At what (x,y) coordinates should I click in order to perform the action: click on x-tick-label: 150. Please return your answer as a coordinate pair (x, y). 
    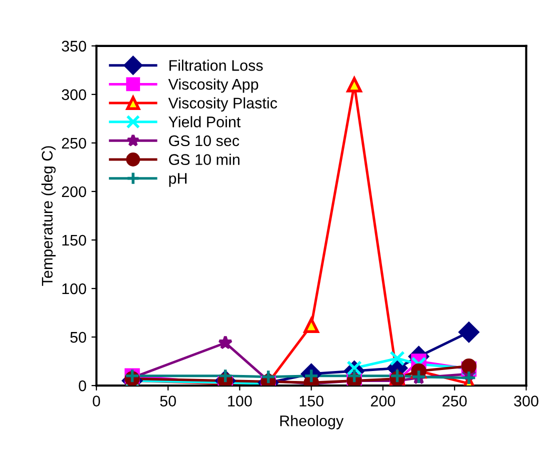
    Looking at the image, I should click on (312, 401).